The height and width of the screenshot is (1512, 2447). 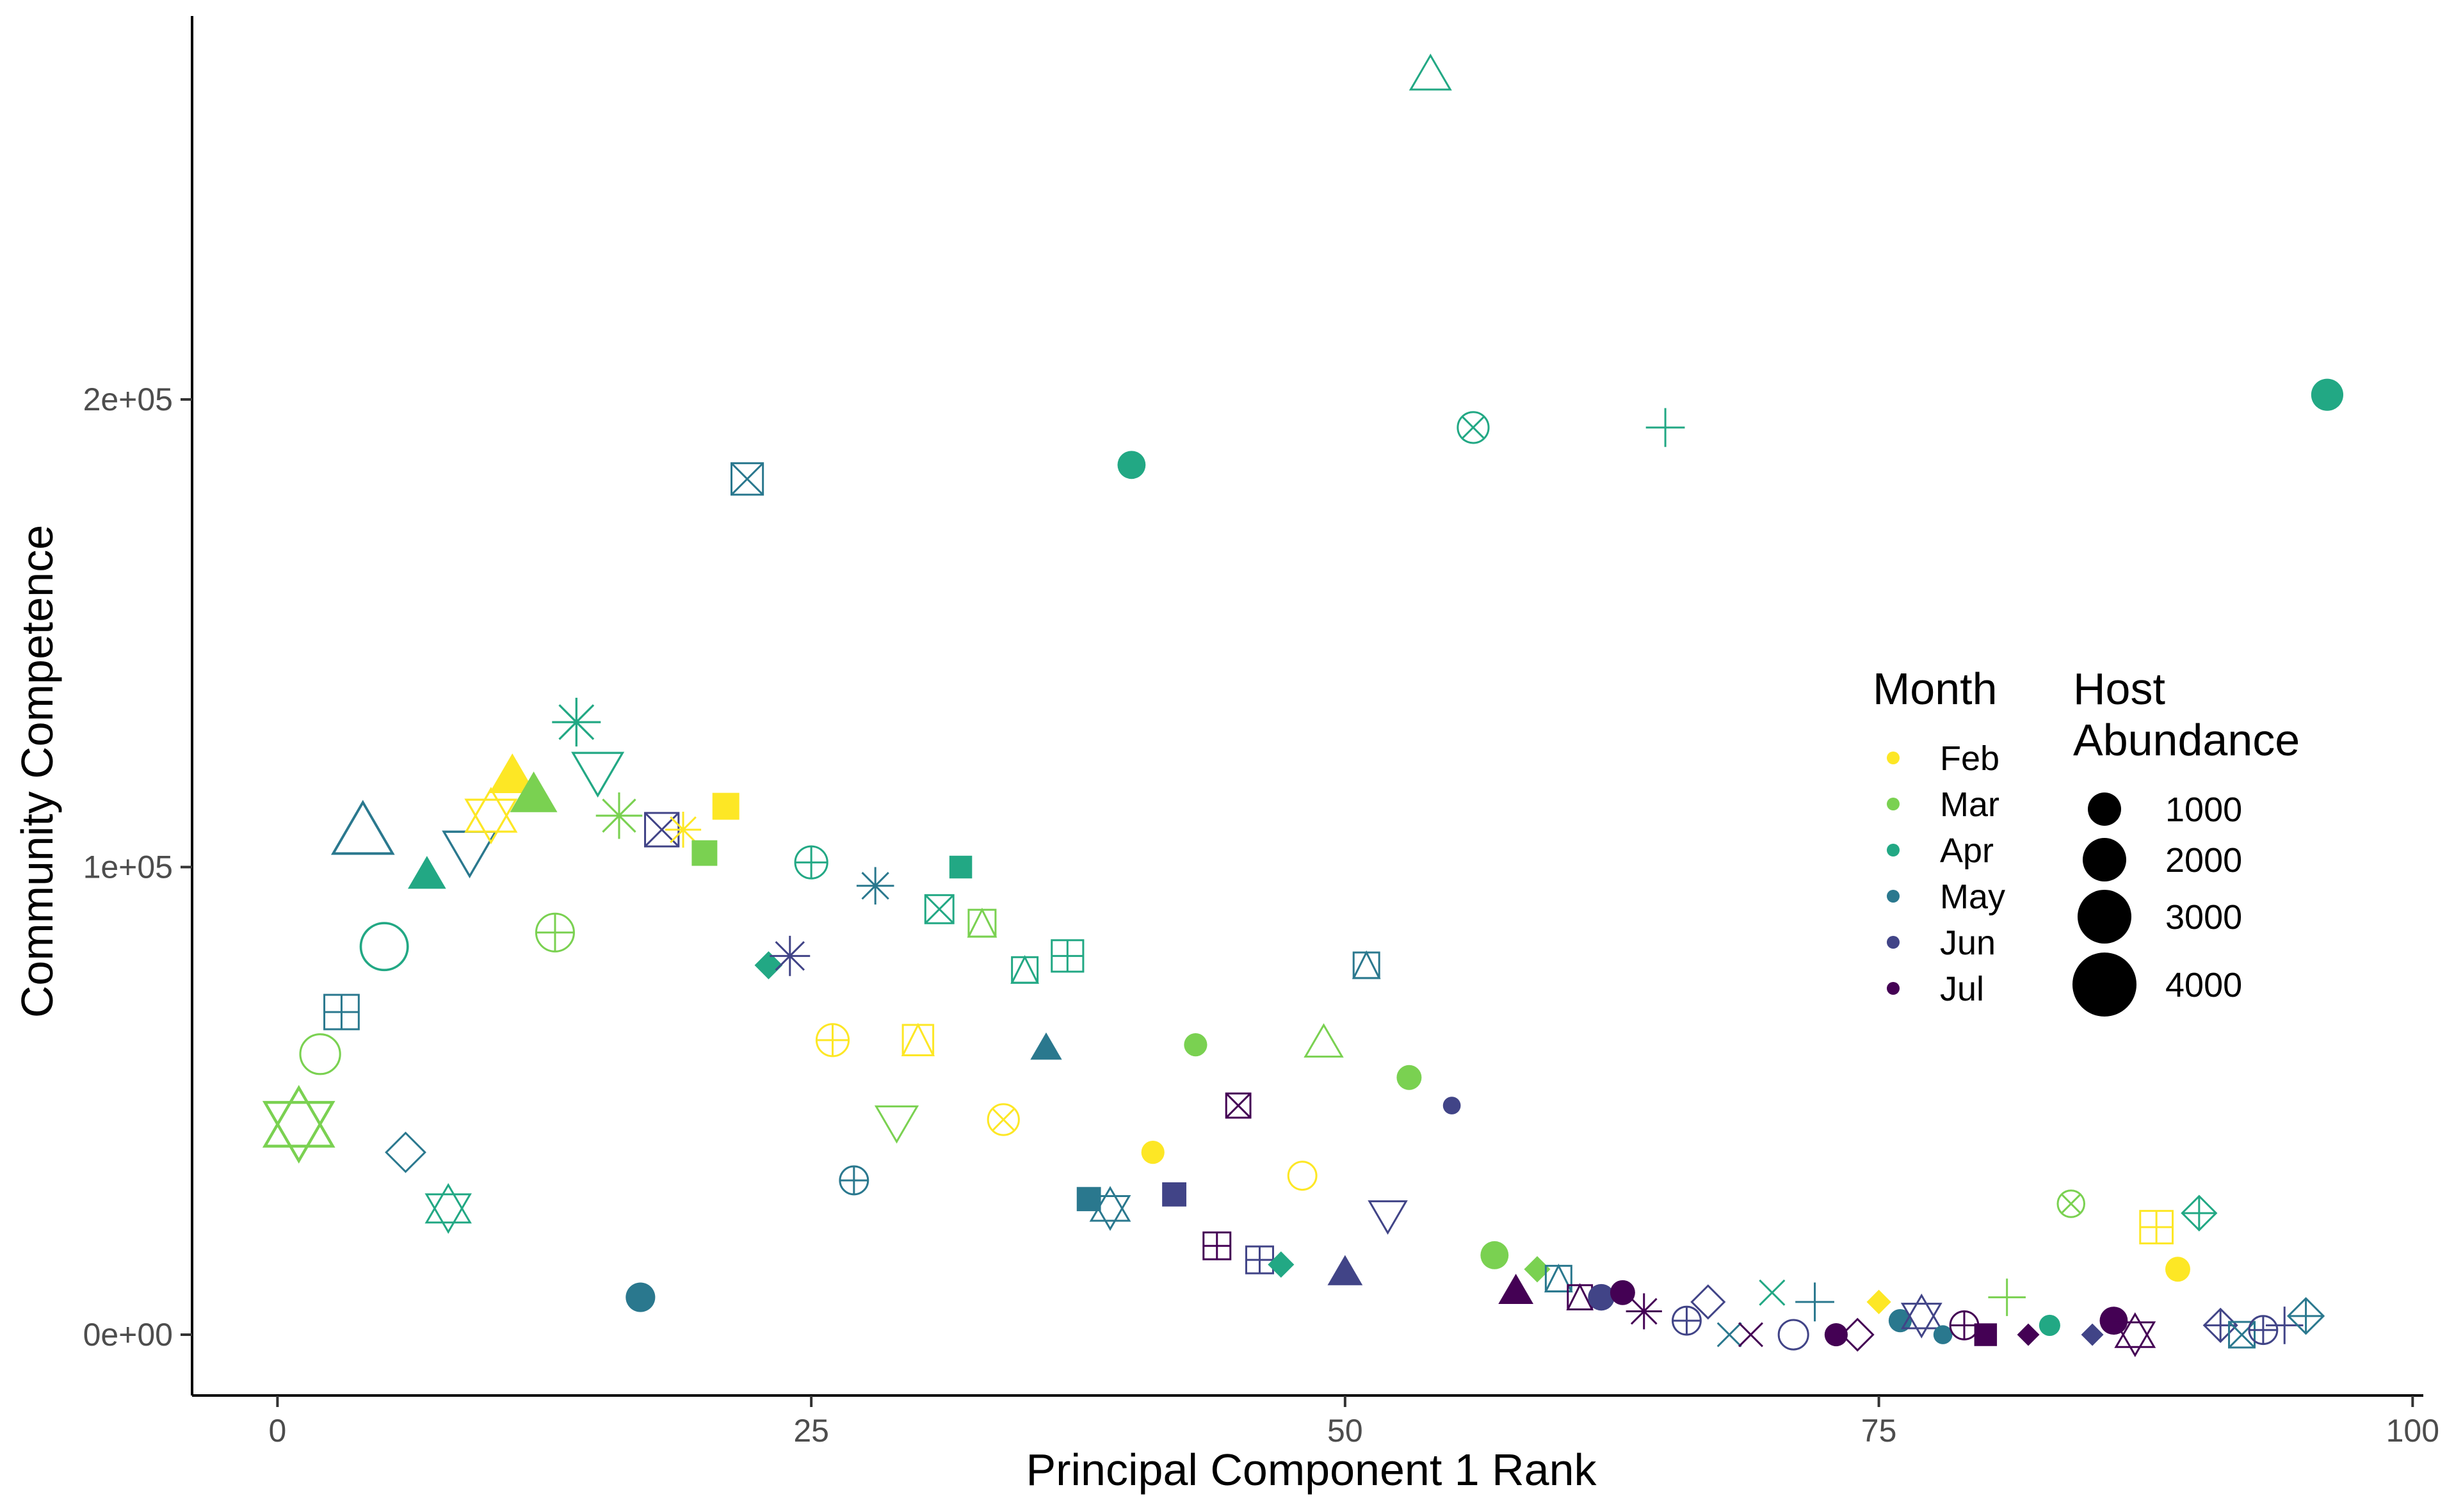 I want to click on legend-size-label: 2000, so click(x=2203, y=860).